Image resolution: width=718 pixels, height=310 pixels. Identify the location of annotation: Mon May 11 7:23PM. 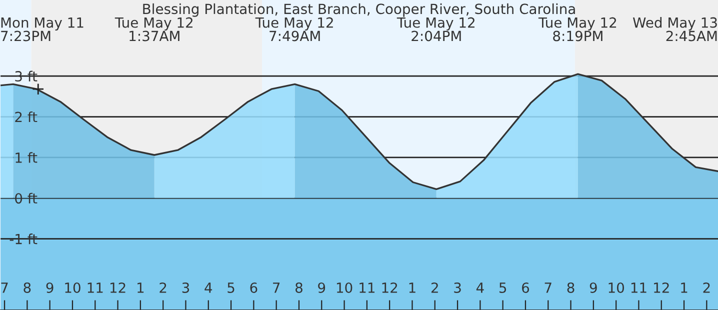
(42, 29).